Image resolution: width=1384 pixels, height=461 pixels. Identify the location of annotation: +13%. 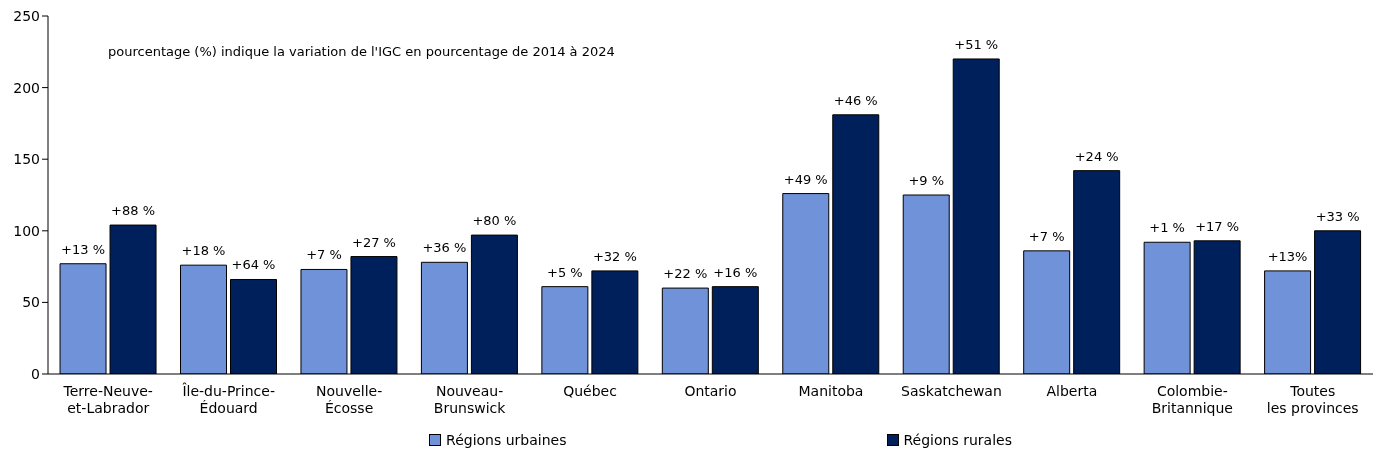
(1287, 256).